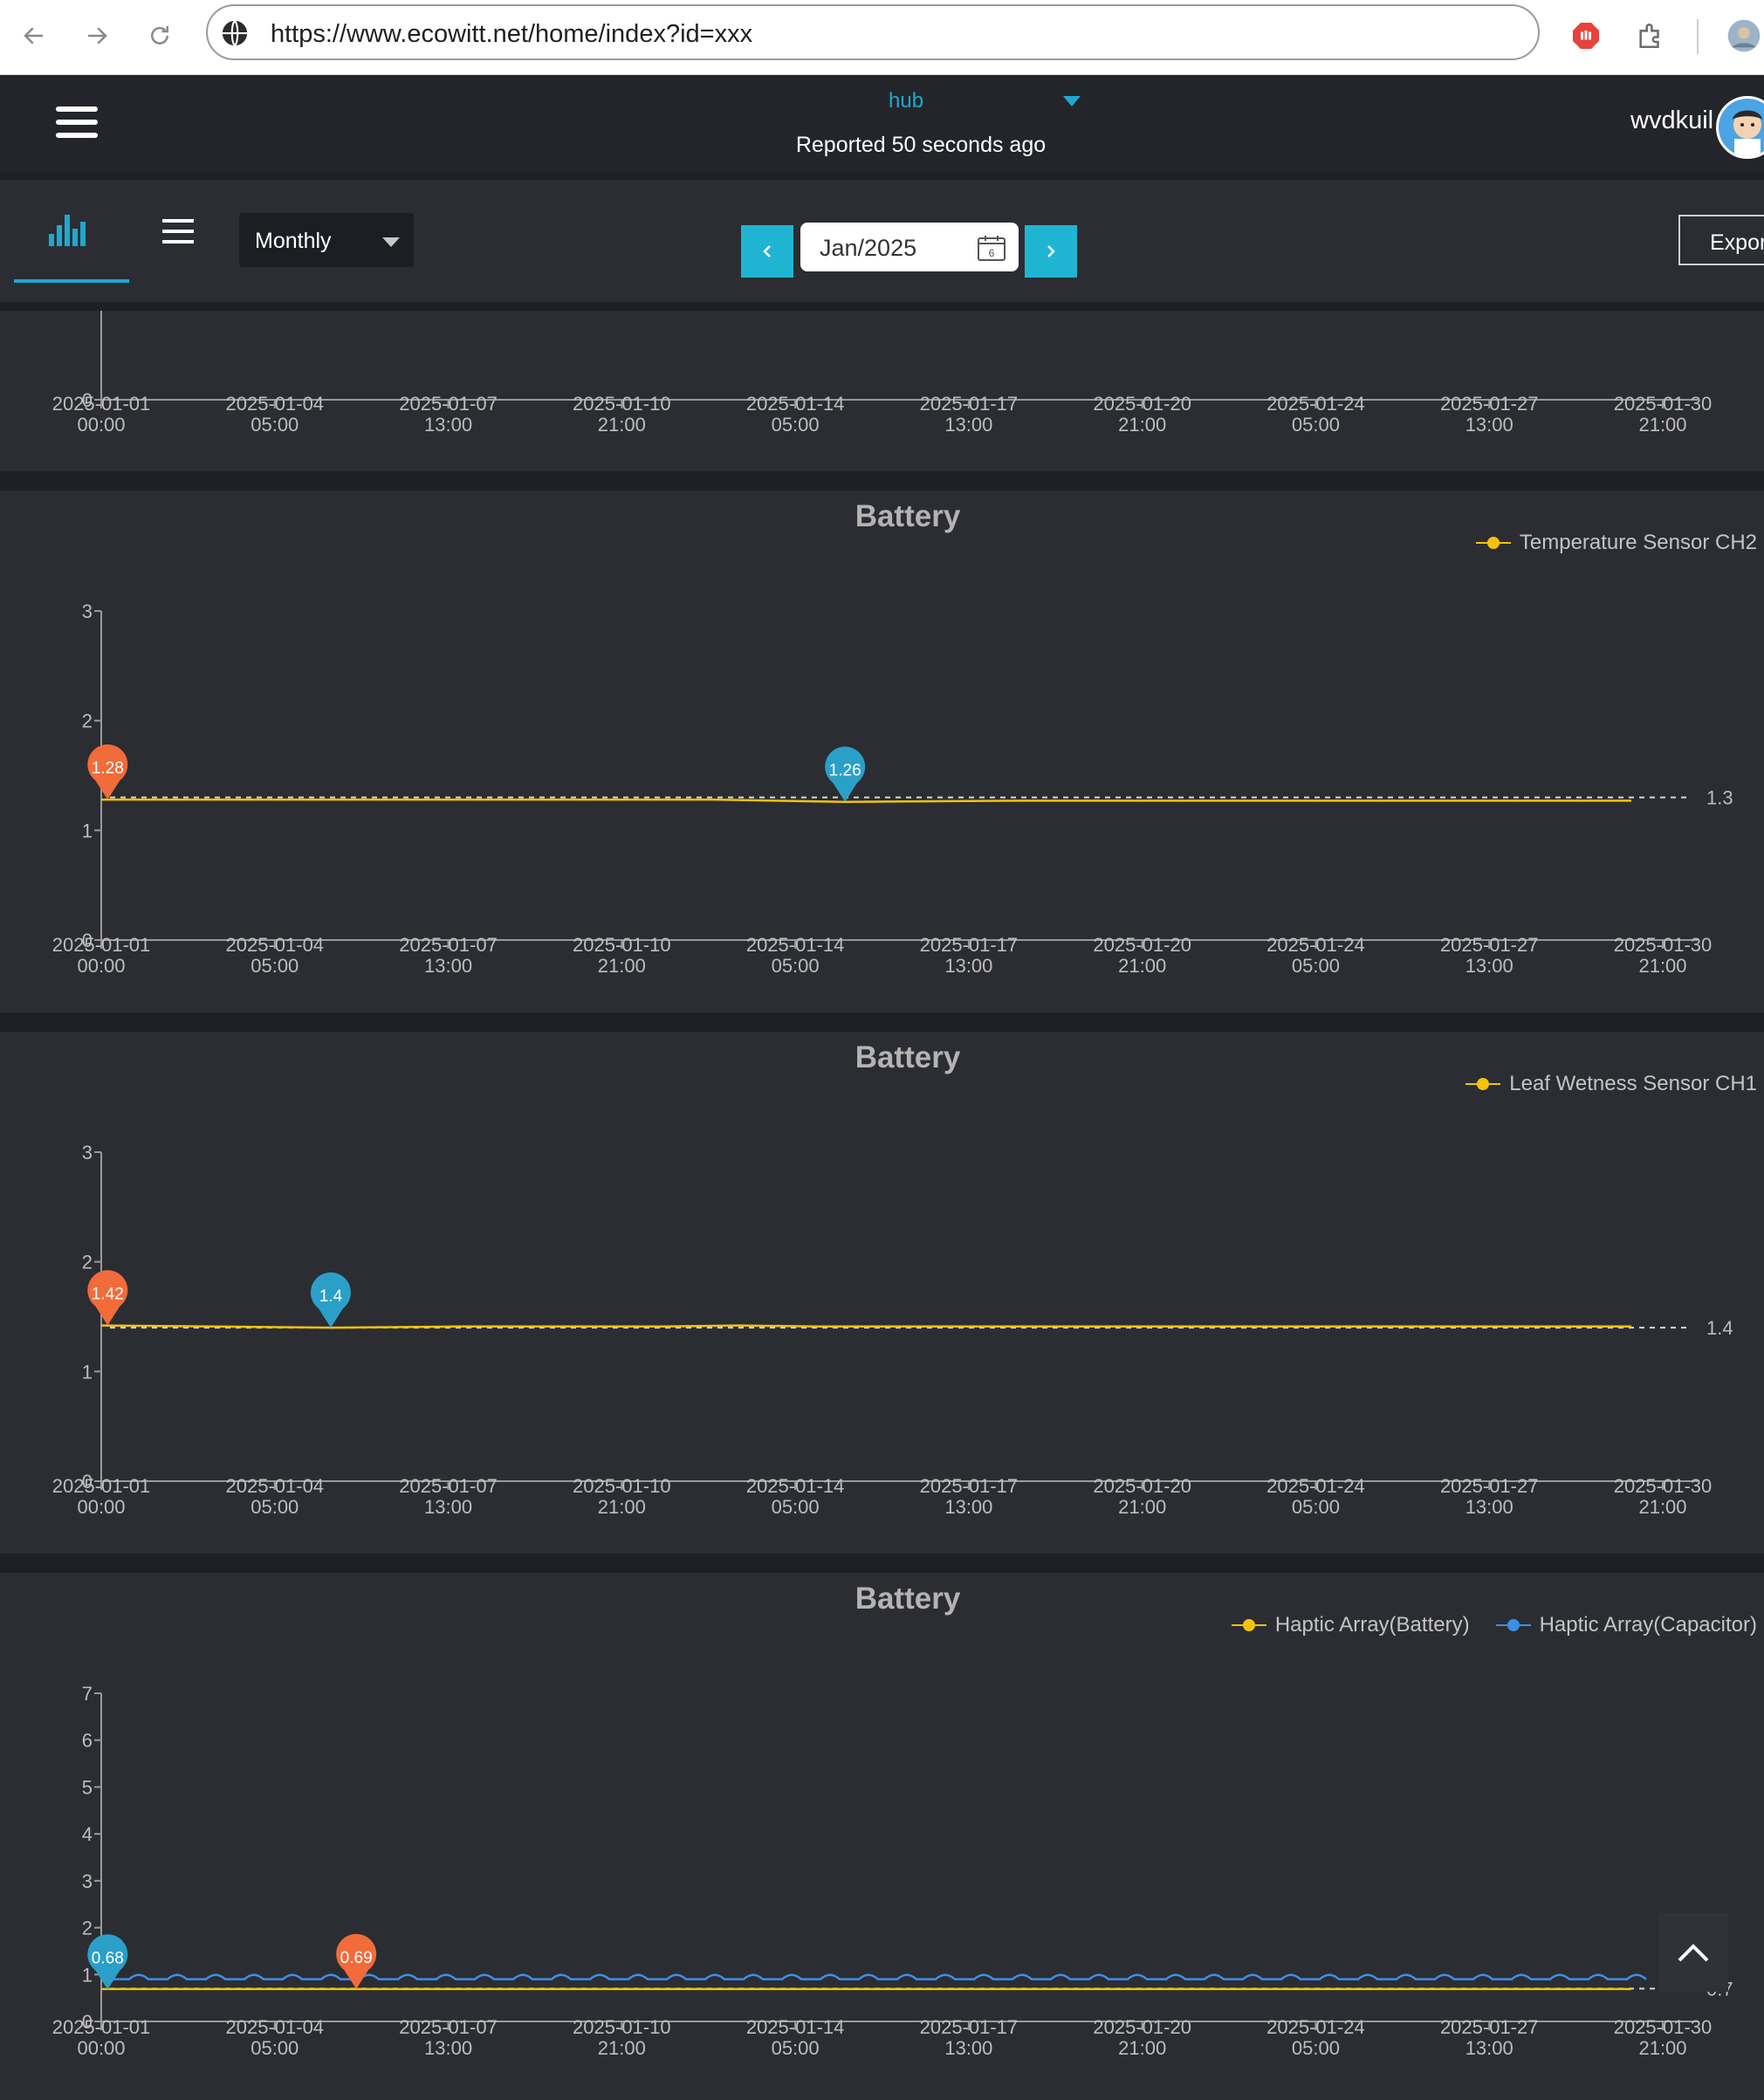  I want to click on calendar-icon: 6, so click(992, 250).